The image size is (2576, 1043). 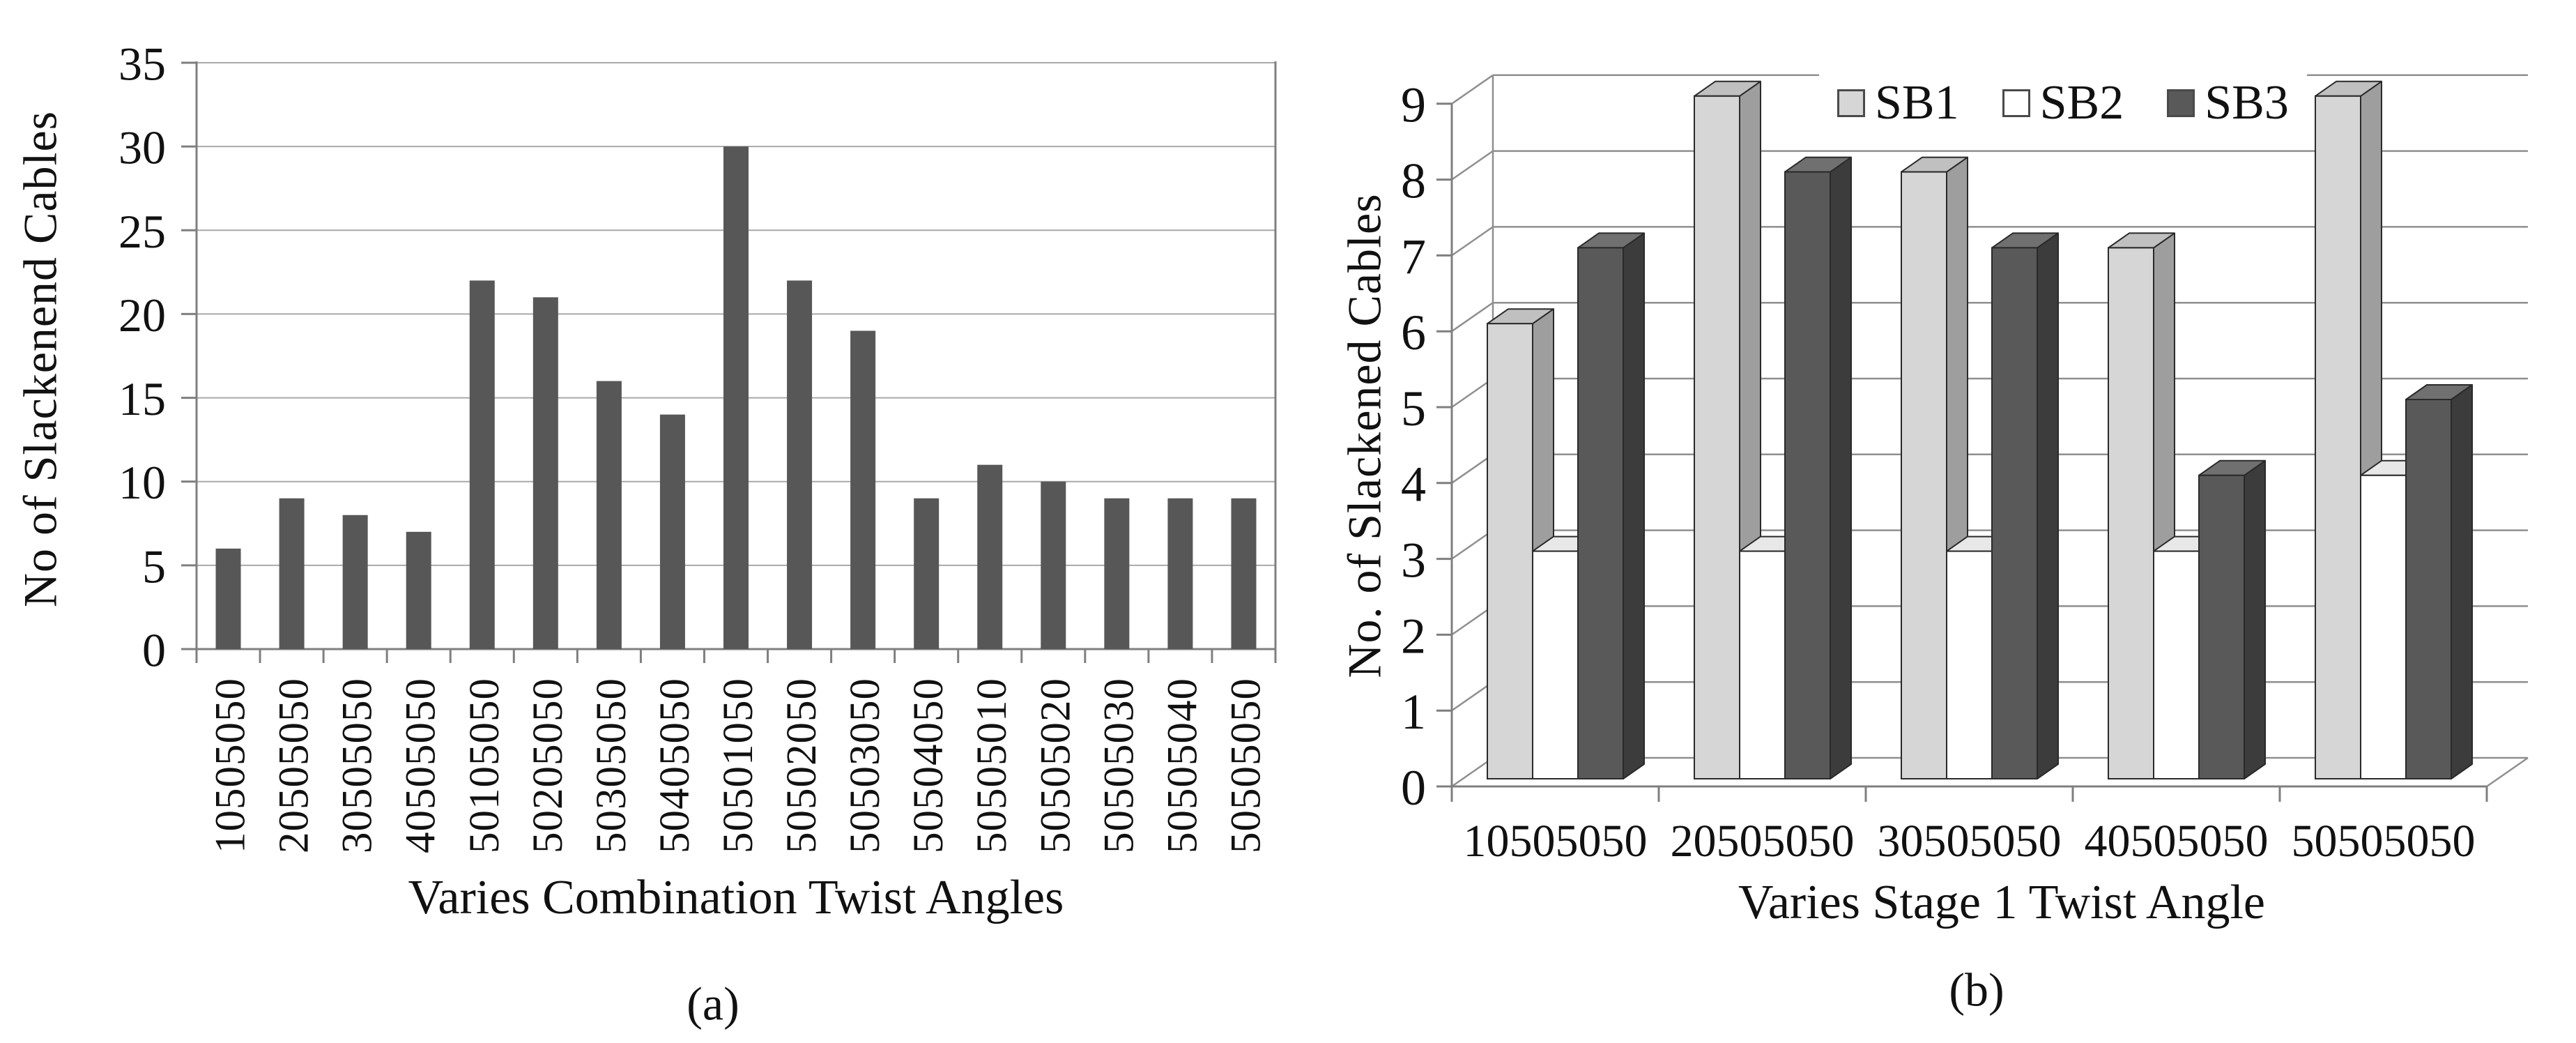 I want to click on chart-b-legend: SB1 SB2 SB3, so click(x=2063, y=103).